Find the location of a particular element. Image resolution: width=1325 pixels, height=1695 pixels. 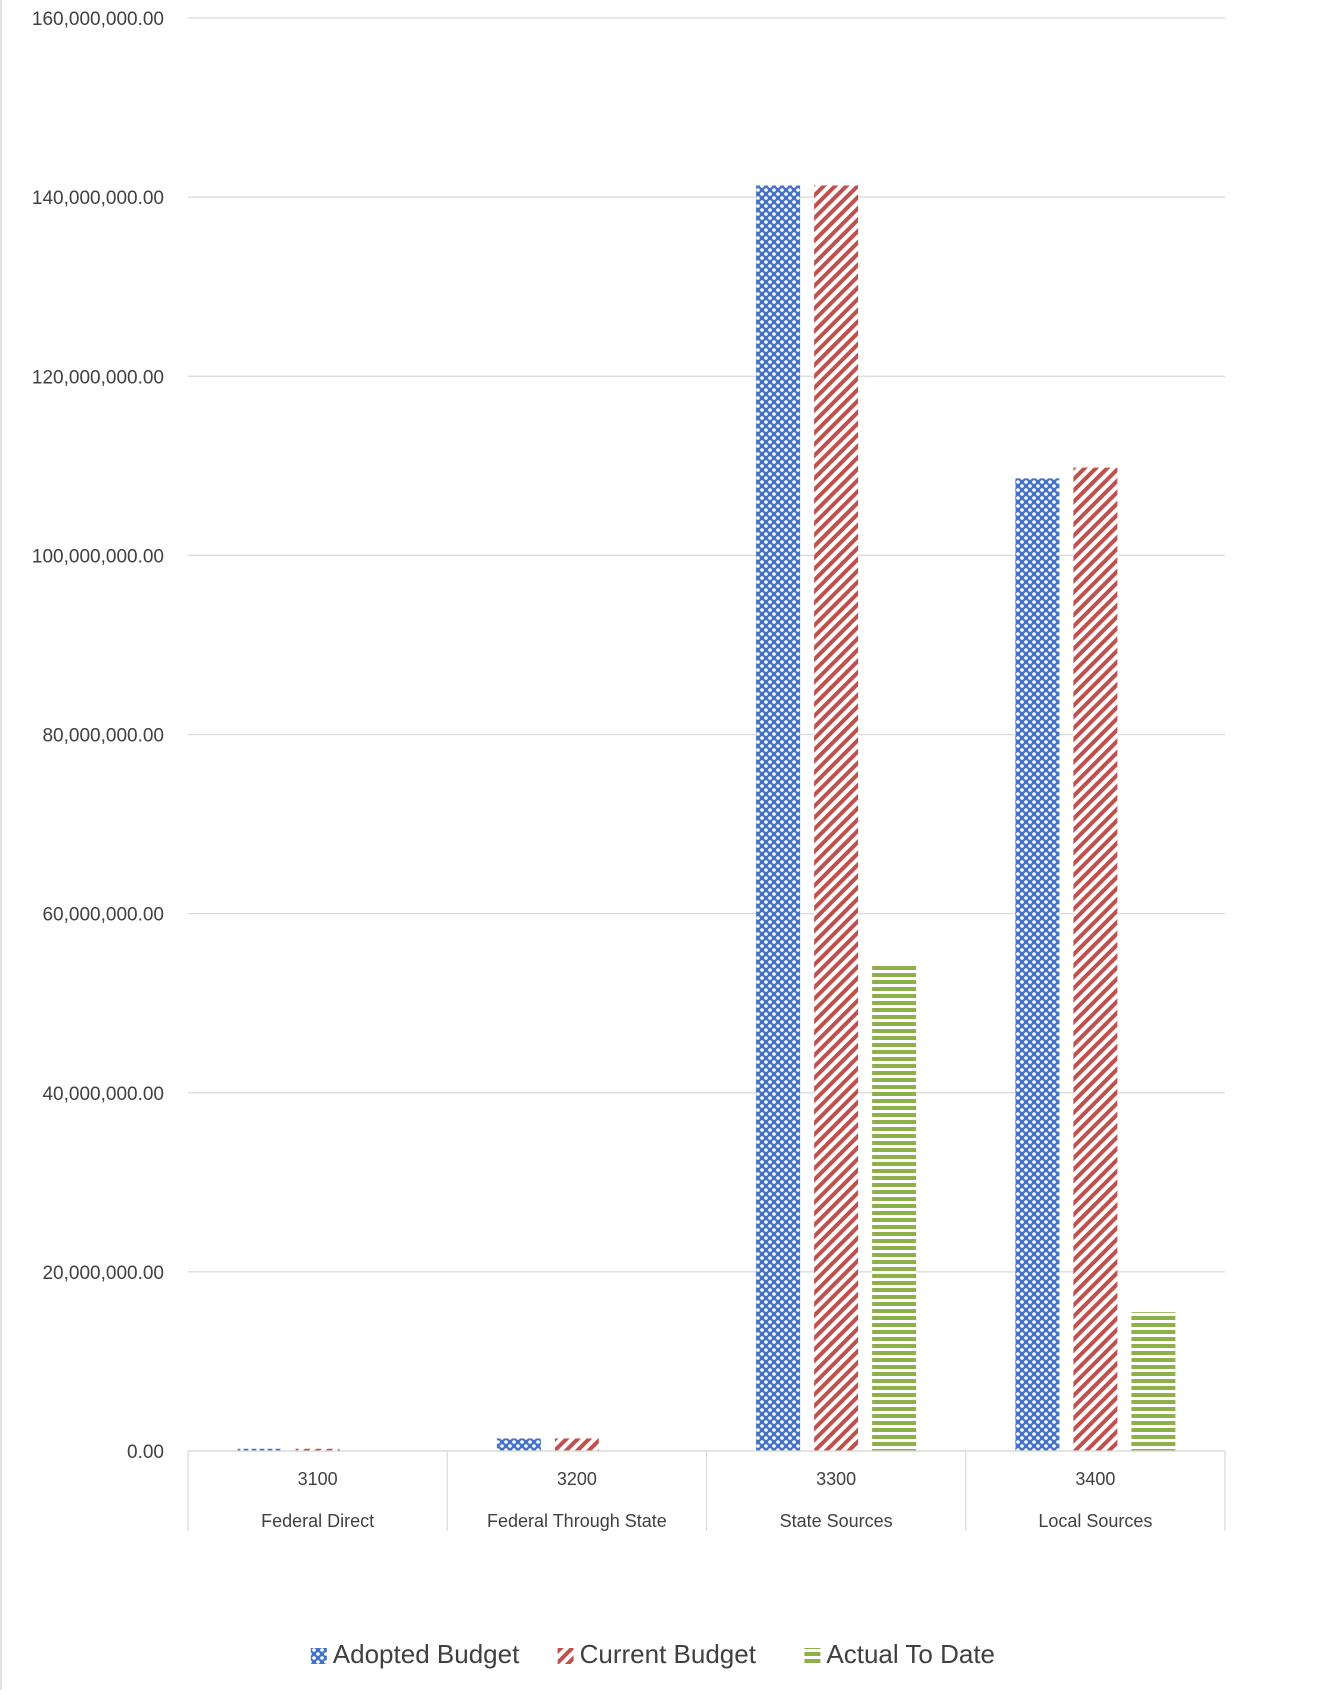

category-name-label: Federal Direct is located at coordinates (317, 1521).